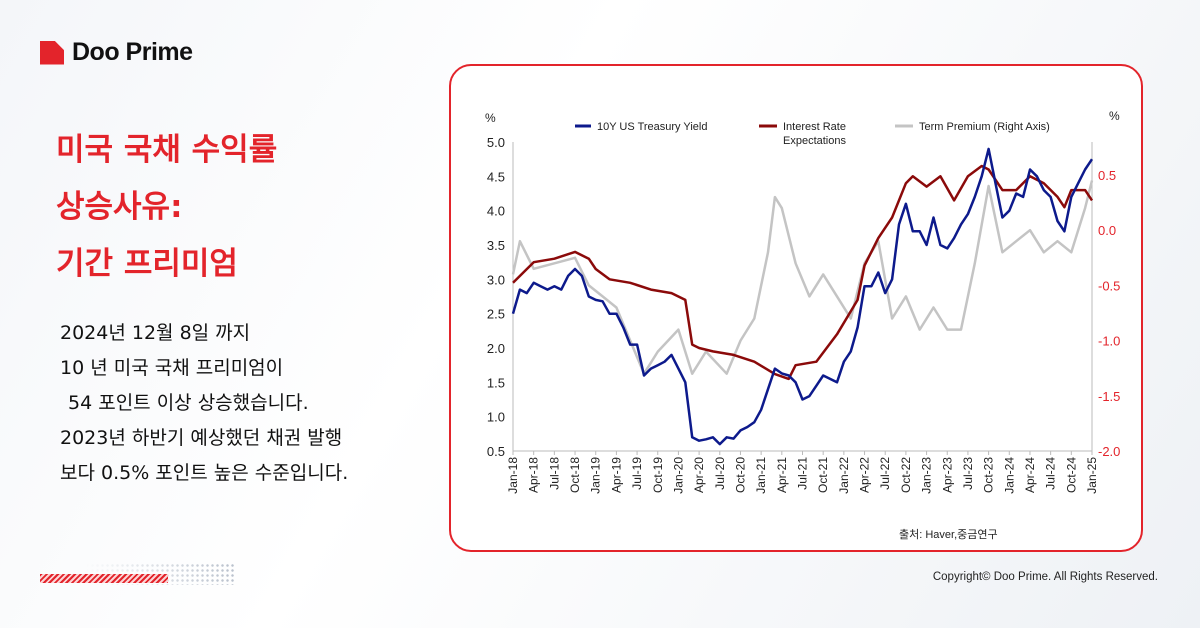 Image resolution: width=1200 pixels, height=628 pixels. I want to click on source-note: 출처: Haver,중금연구, so click(948, 534).